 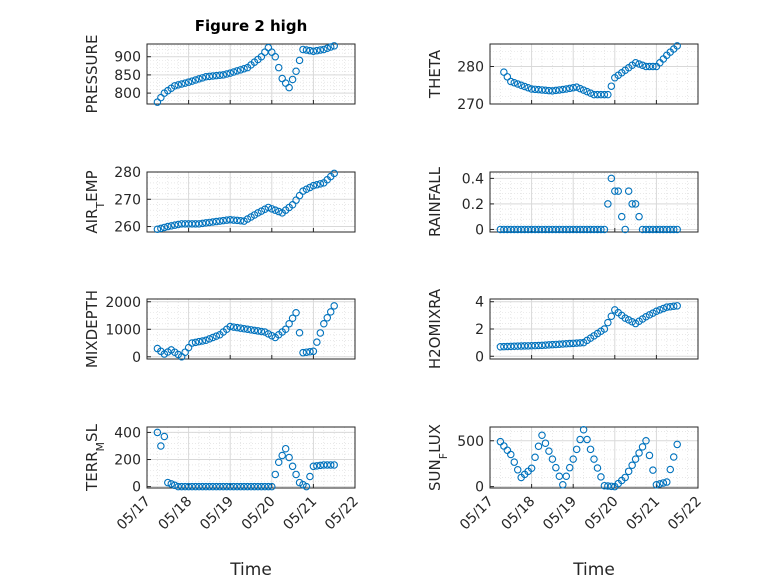 I want to click on y-tick-label: 800, so click(x=127, y=94).